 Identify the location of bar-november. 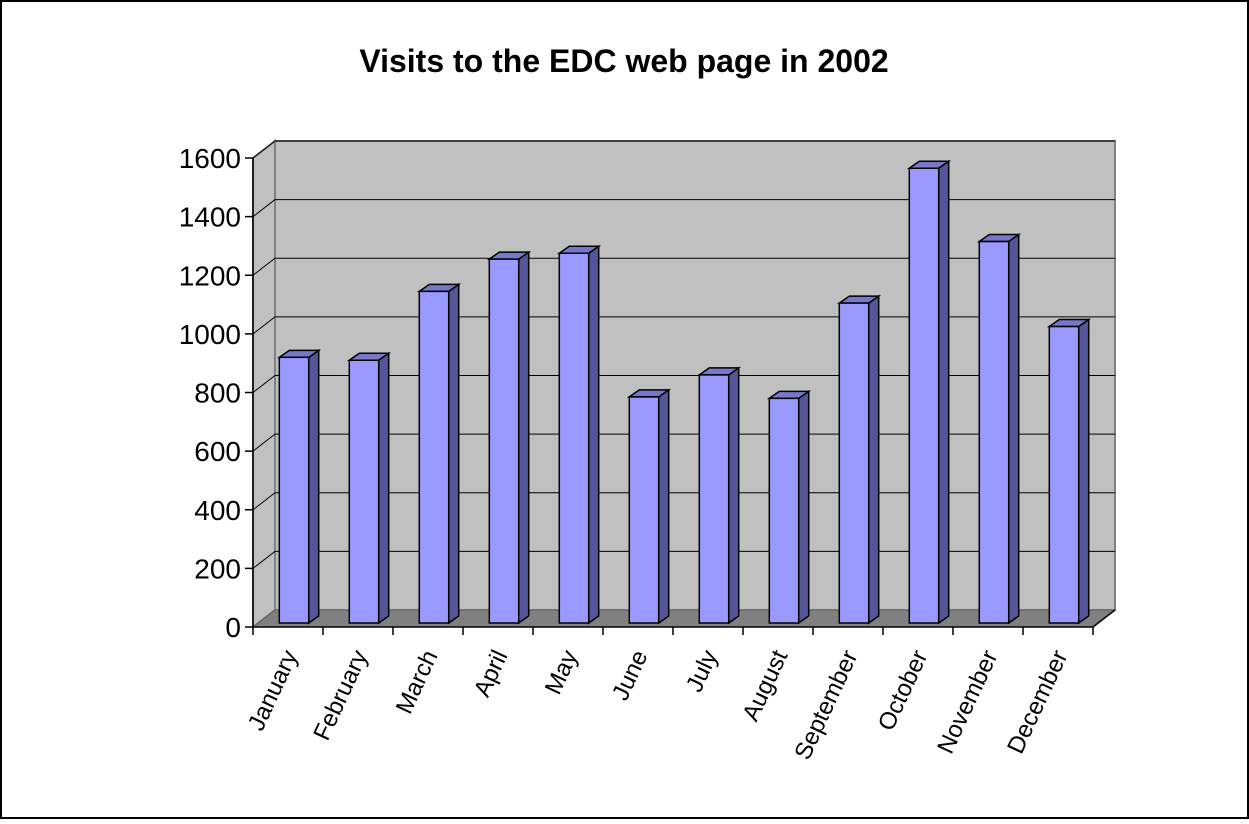
(999, 429).